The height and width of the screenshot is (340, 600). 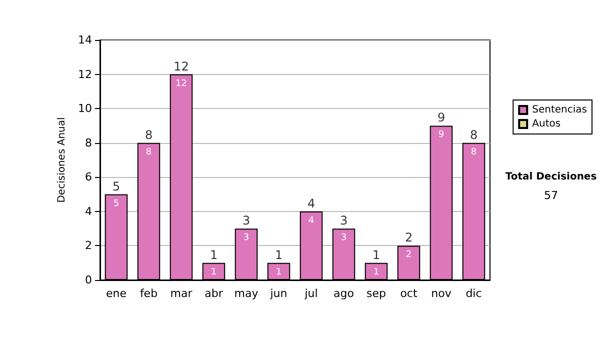 I want to click on y-tick-label: 14, so click(x=85, y=40).